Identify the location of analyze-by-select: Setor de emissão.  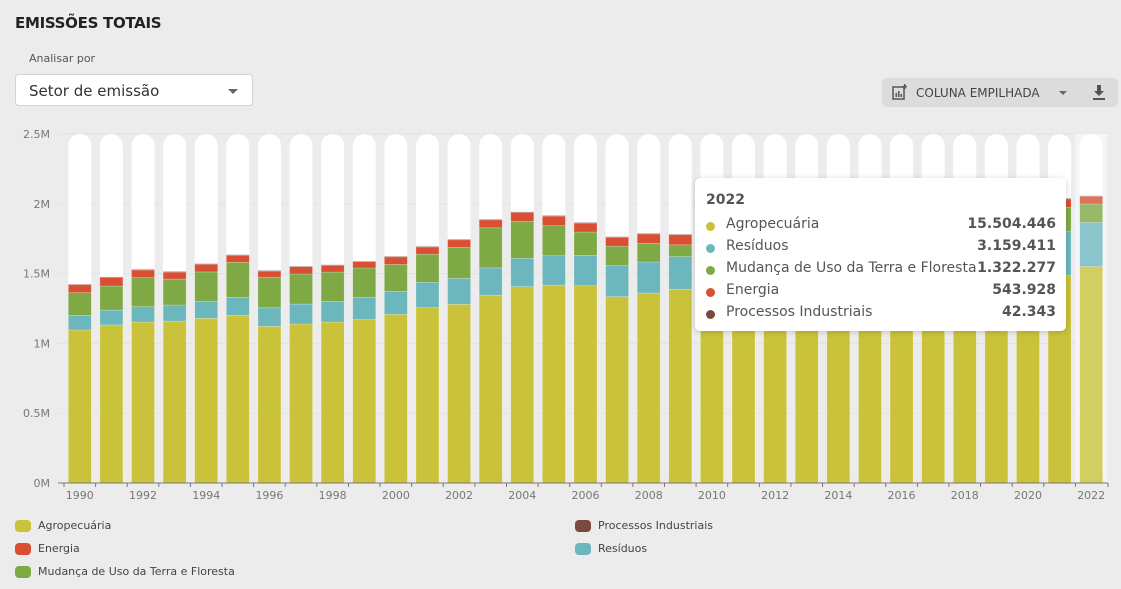
(134, 90).